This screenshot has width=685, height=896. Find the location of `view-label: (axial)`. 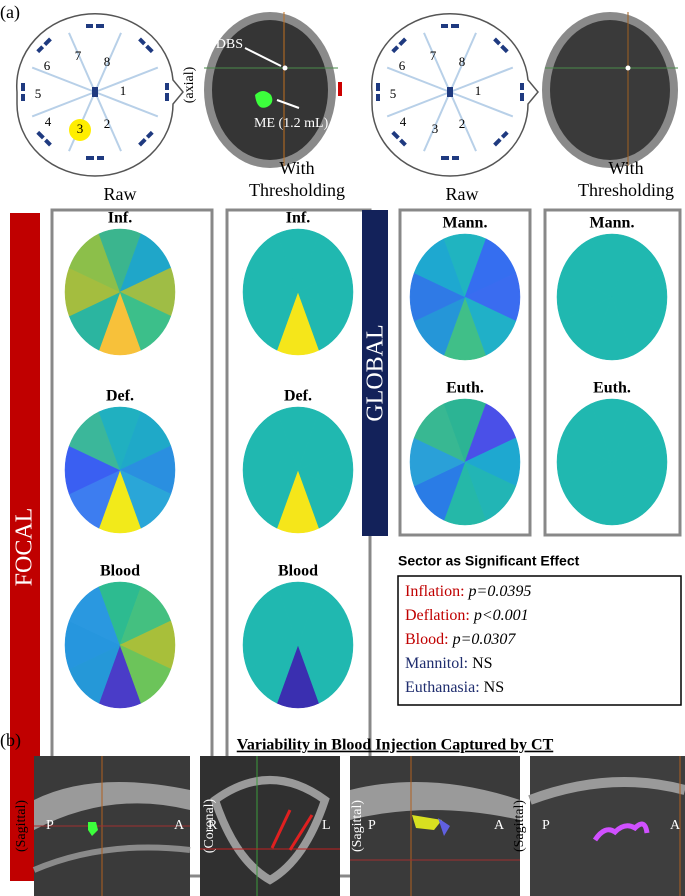

view-label: (axial) is located at coordinates (189, 84).